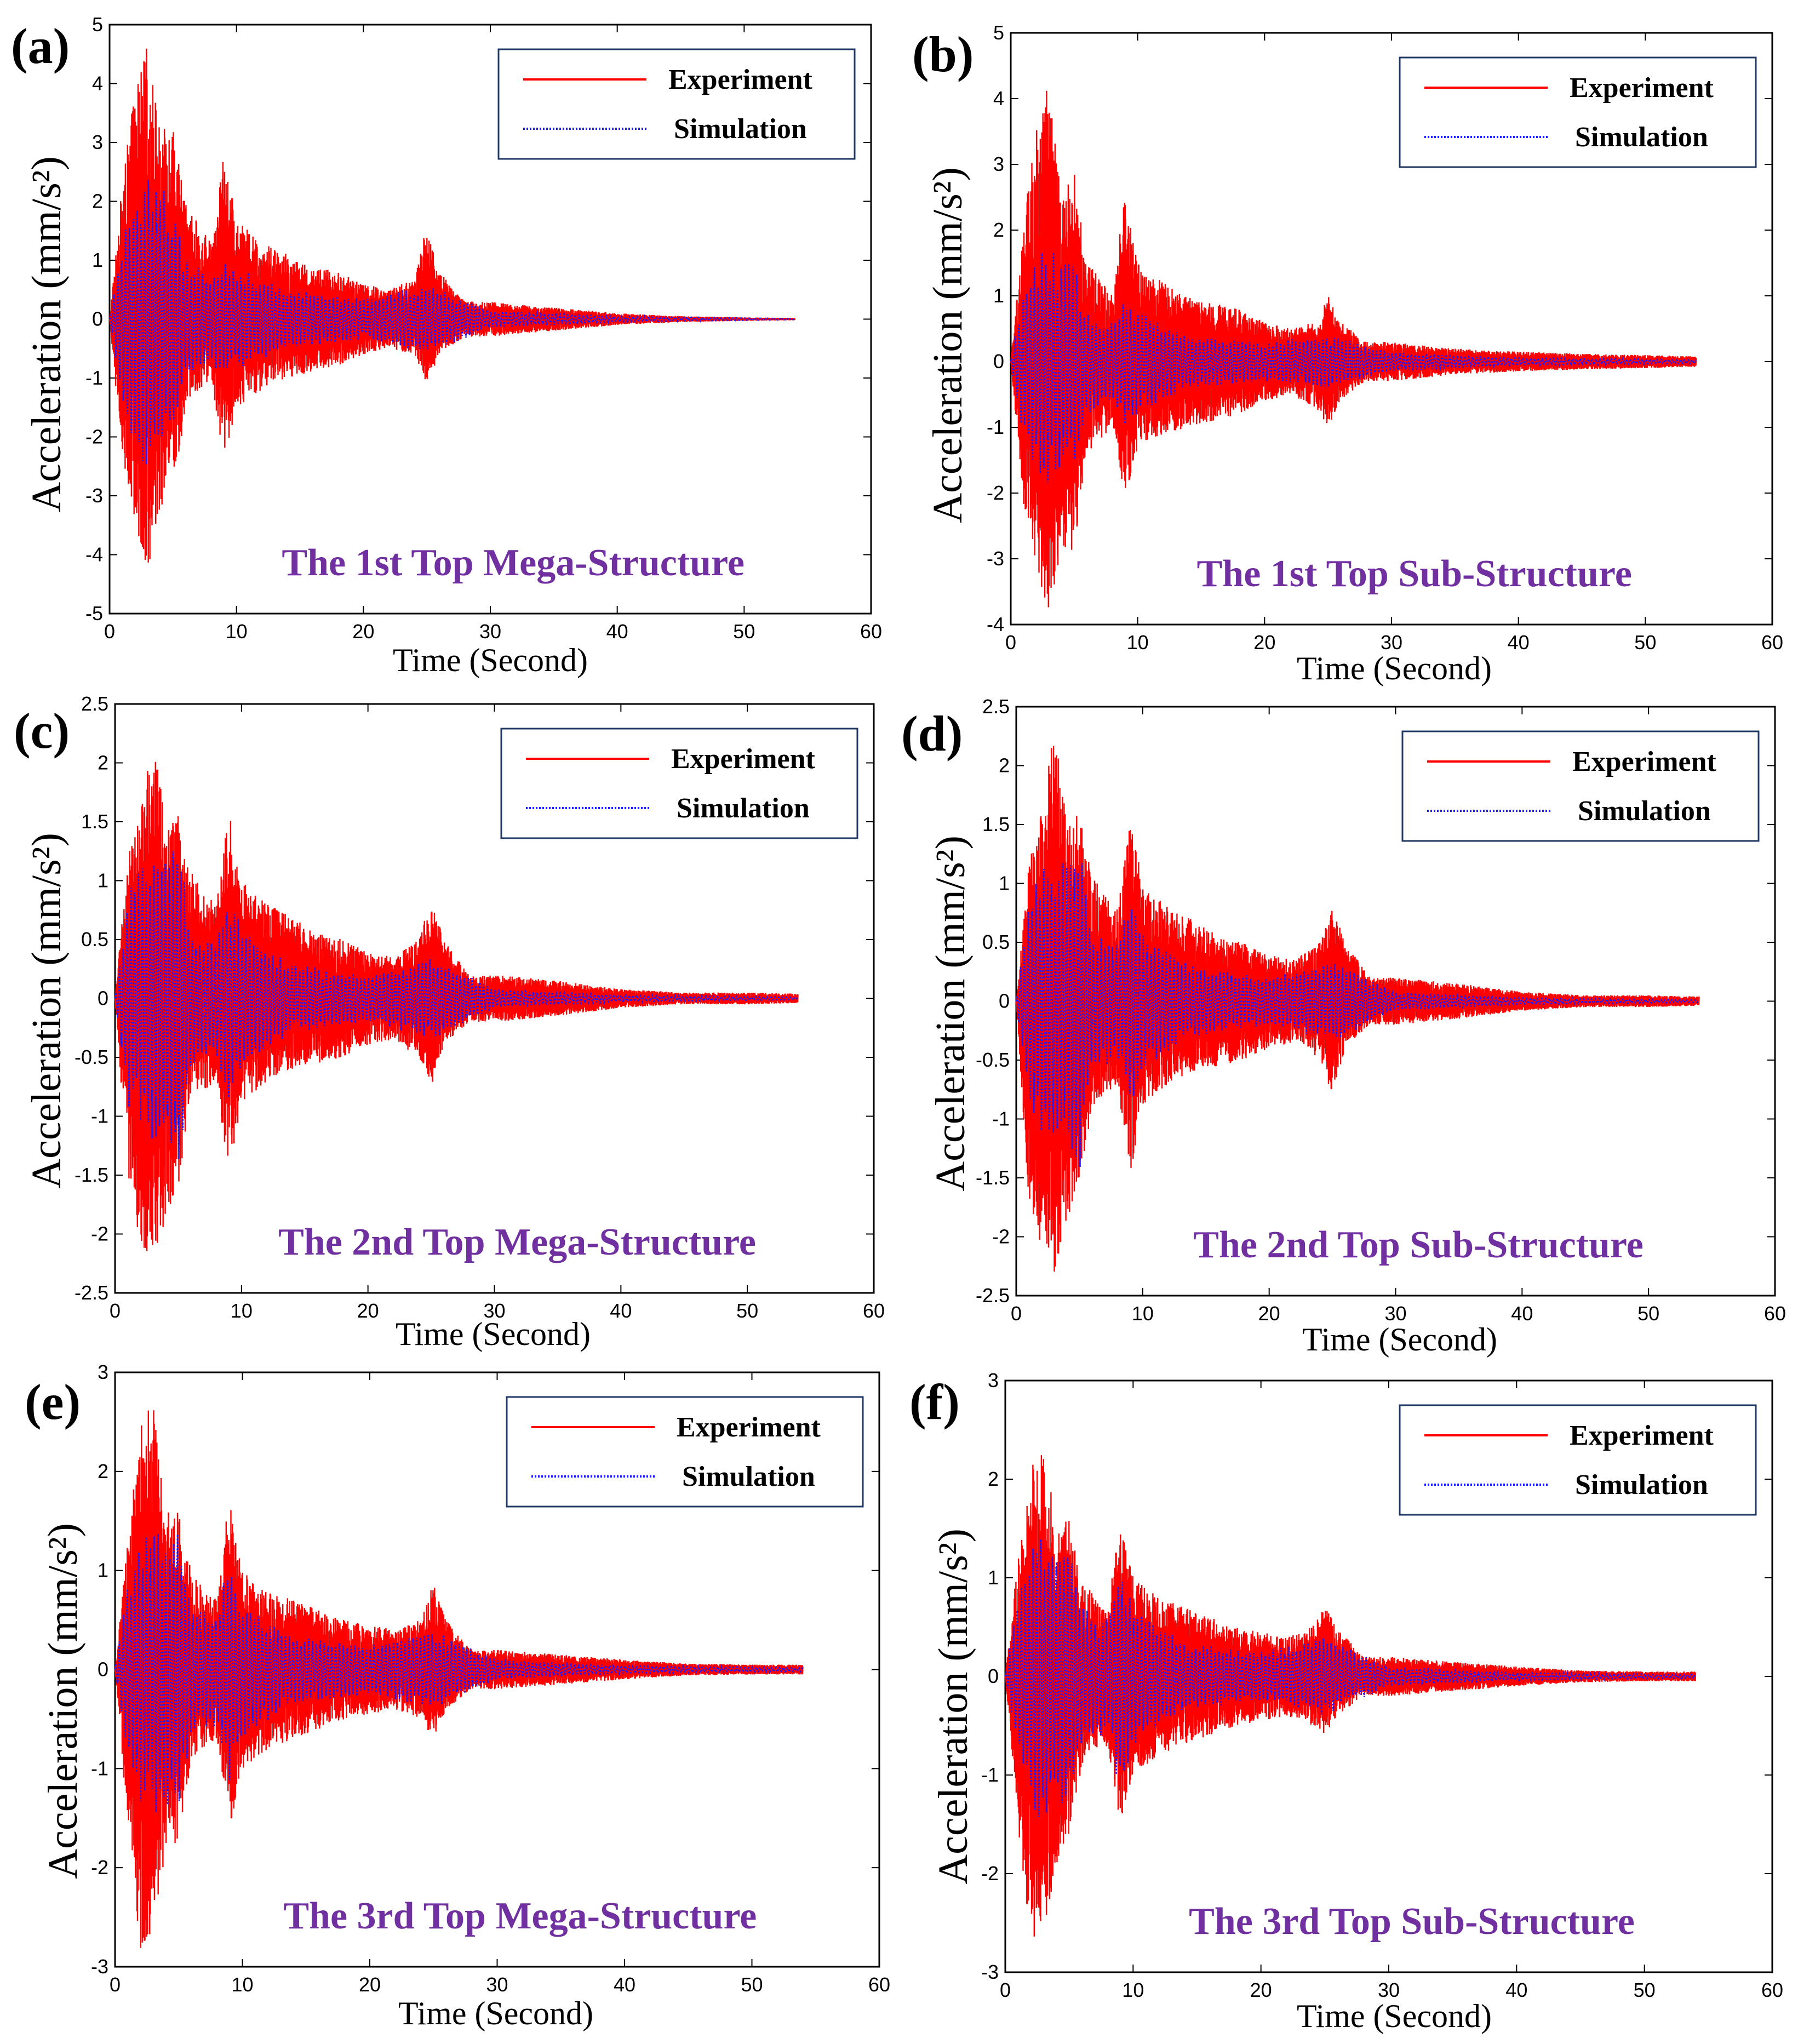 This screenshot has width=1798, height=2044. Describe the element at coordinates (92, 1292) in the screenshot. I see `y-tick-label: -2.5` at that location.